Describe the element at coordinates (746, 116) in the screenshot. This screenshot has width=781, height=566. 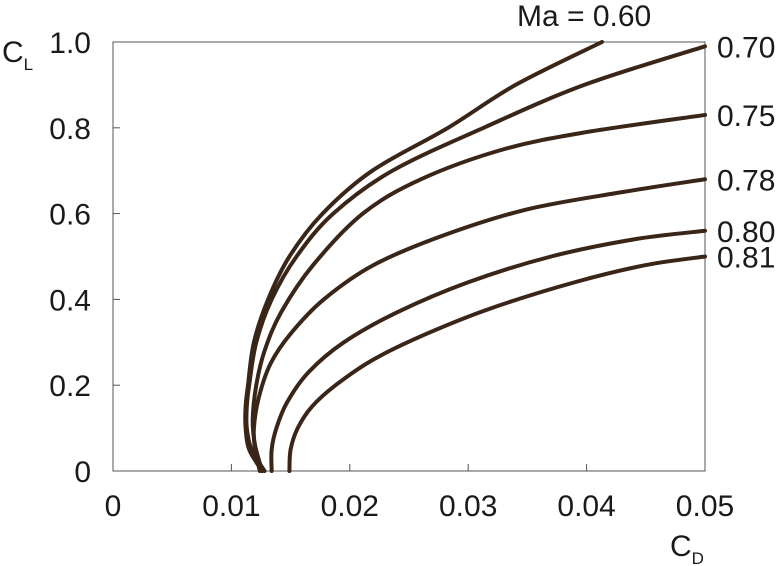
I see `series-label: 0.75` at that location.